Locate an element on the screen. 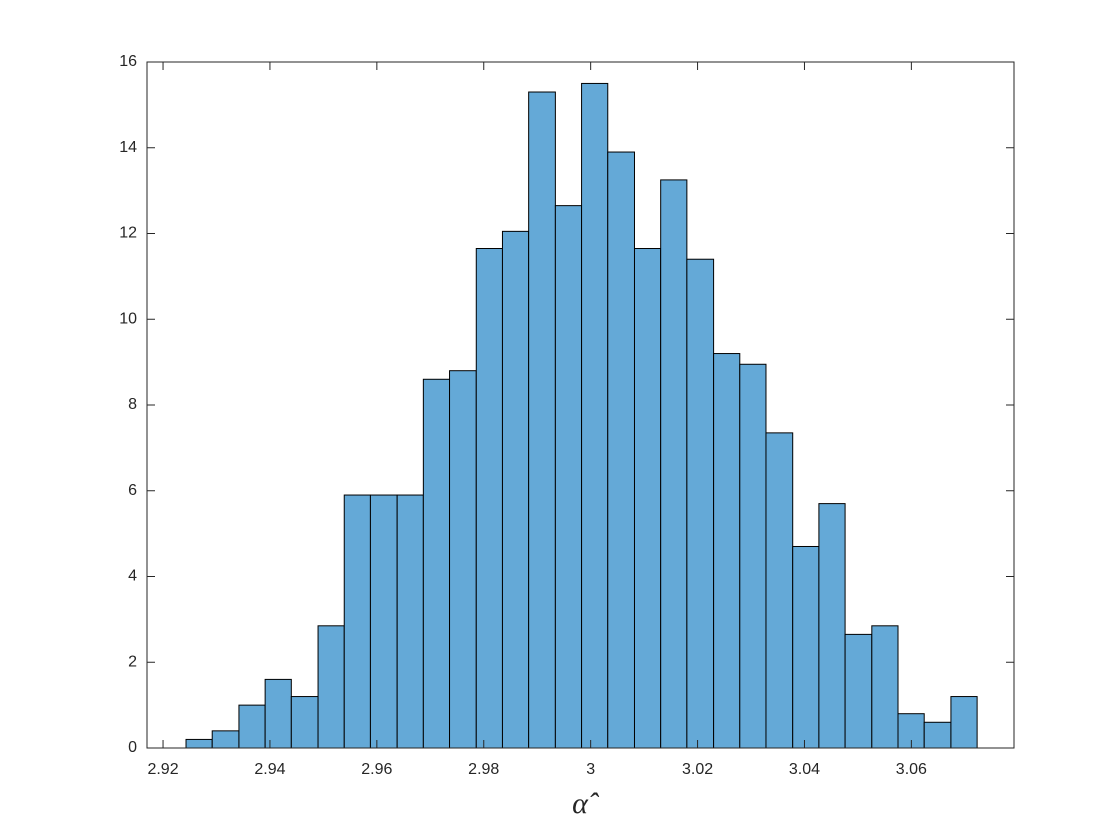 This screenshot has width=1120, height=840. x-tick-label: 2.92 is located at coordinates (162, 769).